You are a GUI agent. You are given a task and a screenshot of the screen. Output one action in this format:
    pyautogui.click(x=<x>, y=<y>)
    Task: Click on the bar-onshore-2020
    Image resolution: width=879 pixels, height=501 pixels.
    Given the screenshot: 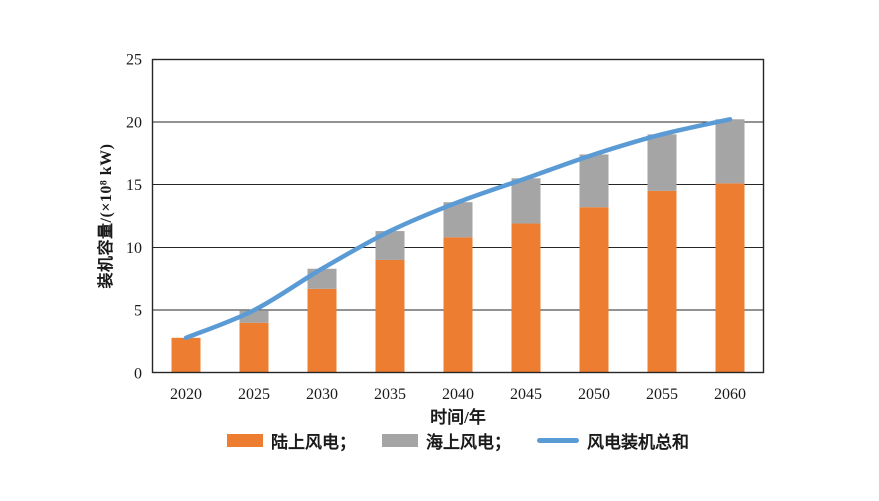 What is the action you would take?
    pyautogui.click(x=186, y=355)
    